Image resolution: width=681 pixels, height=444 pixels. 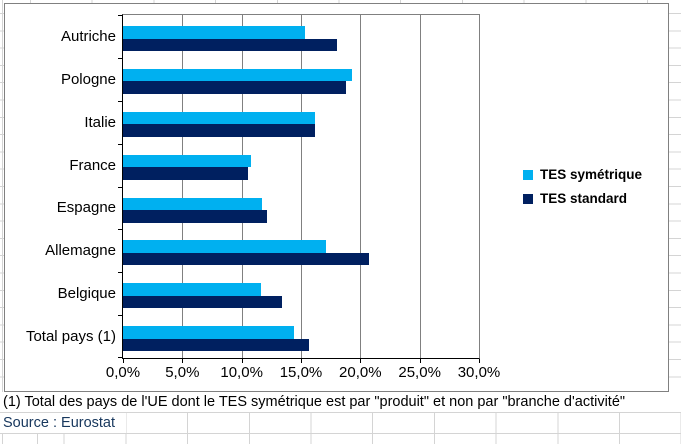 What do you see at coordinates (301, 372) in the screenshot?
I see `x-axis-label: 15,0%` at bounding box center [301, 372].